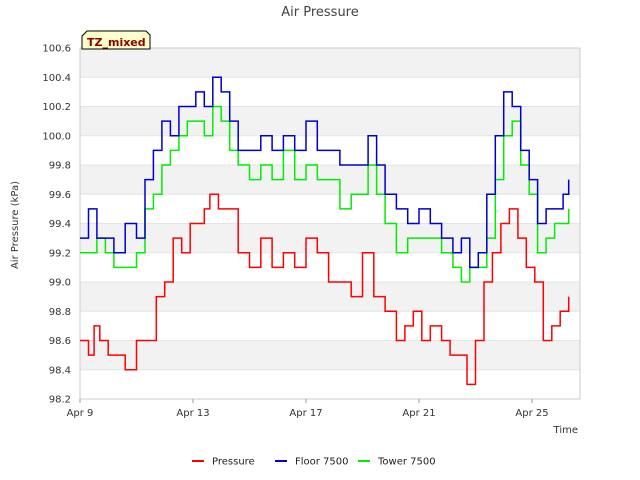  I want to click on y-tick-label: 100.6, so click(56, 49).